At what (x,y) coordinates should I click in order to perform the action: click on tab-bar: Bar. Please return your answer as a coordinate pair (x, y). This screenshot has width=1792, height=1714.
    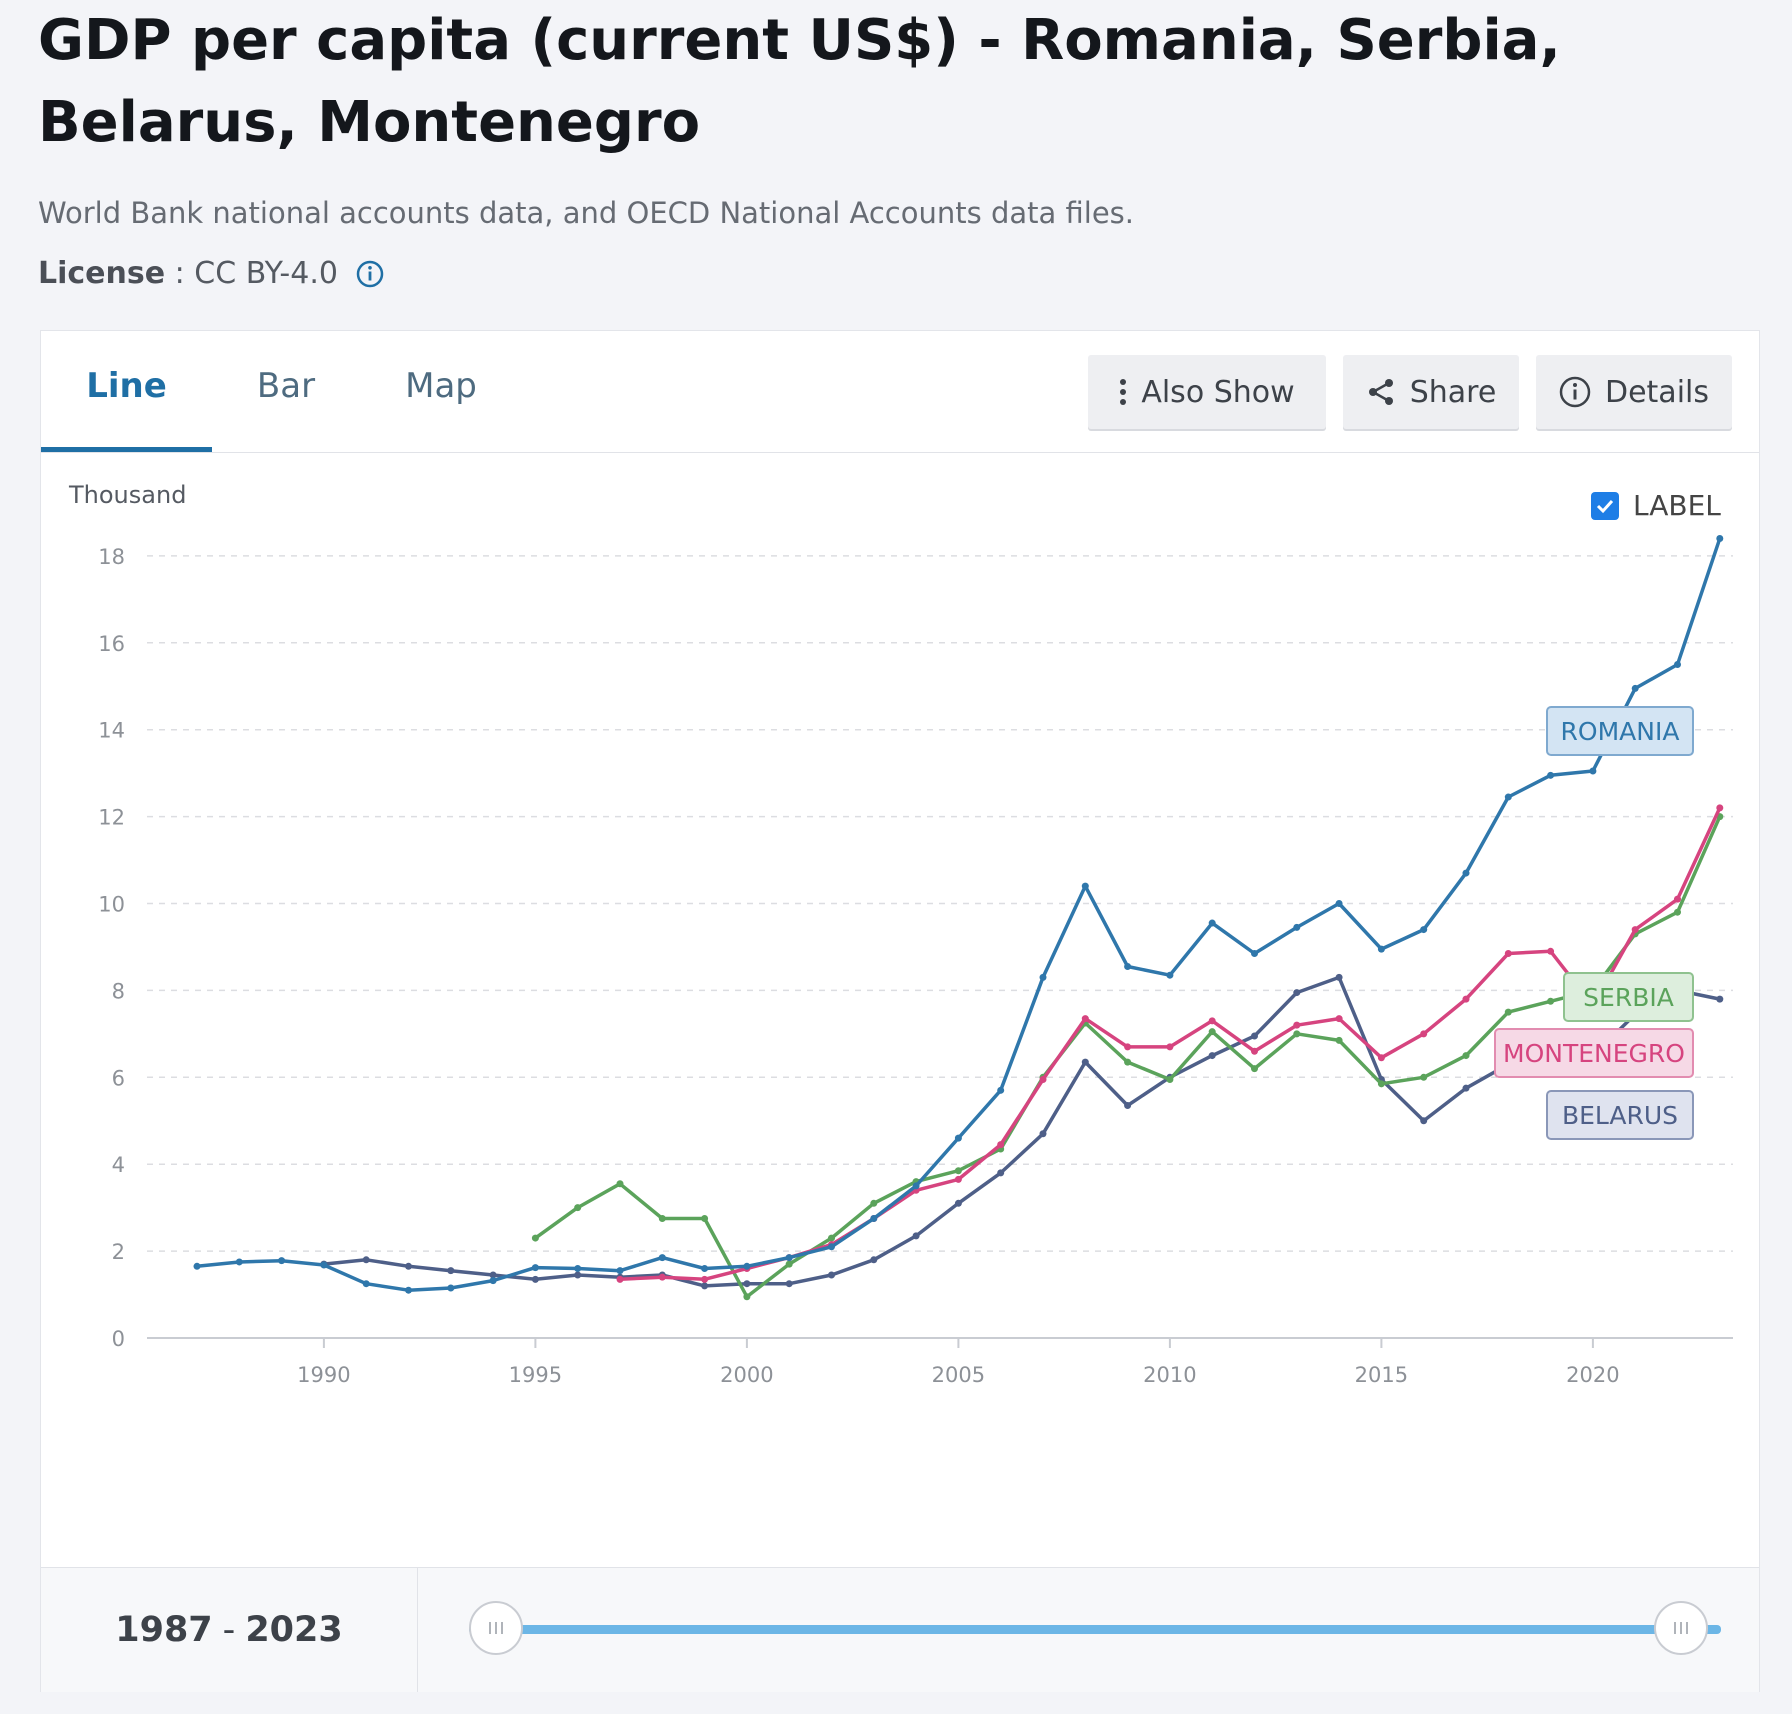
    Looking at the image, I should click on (286, 386).